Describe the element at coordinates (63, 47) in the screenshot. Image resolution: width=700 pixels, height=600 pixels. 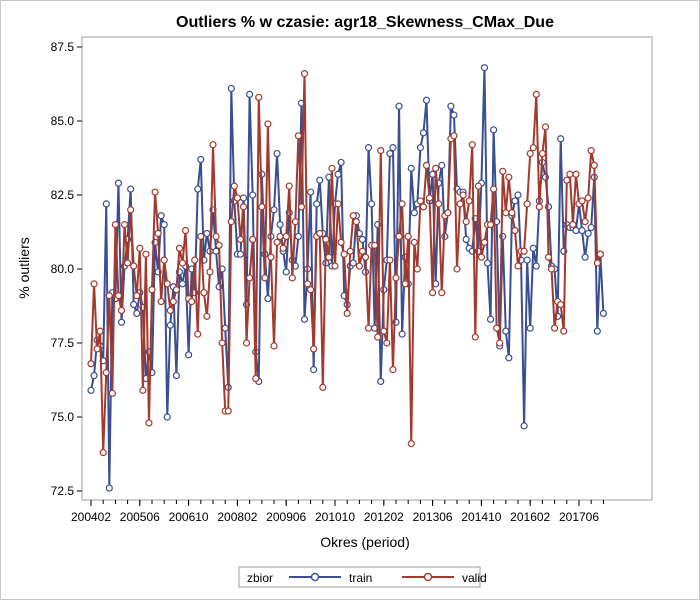
I see `y-tick-label: 87.5` at that location.